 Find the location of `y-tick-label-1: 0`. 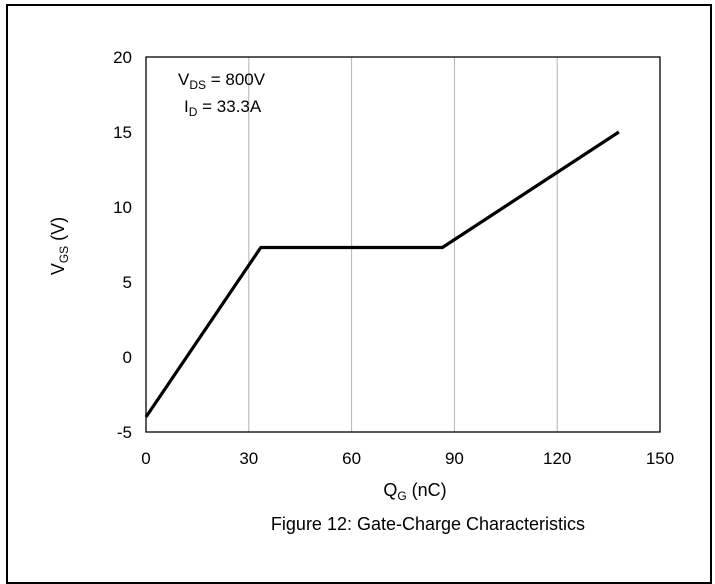

y-tick-label-1: 0 is located at coordinates (127, 357).